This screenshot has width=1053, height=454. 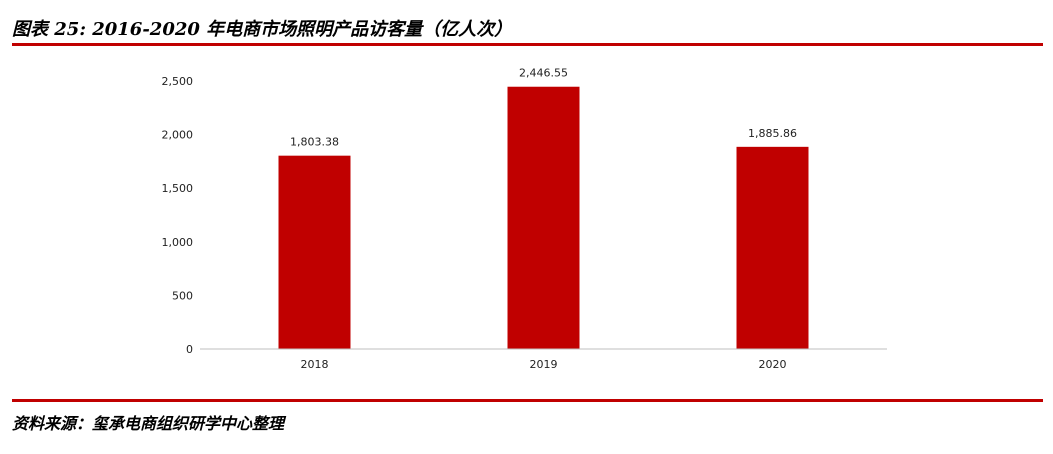 I want to click on x-tick-label-2020: 2020, so click(x=773, y=364).